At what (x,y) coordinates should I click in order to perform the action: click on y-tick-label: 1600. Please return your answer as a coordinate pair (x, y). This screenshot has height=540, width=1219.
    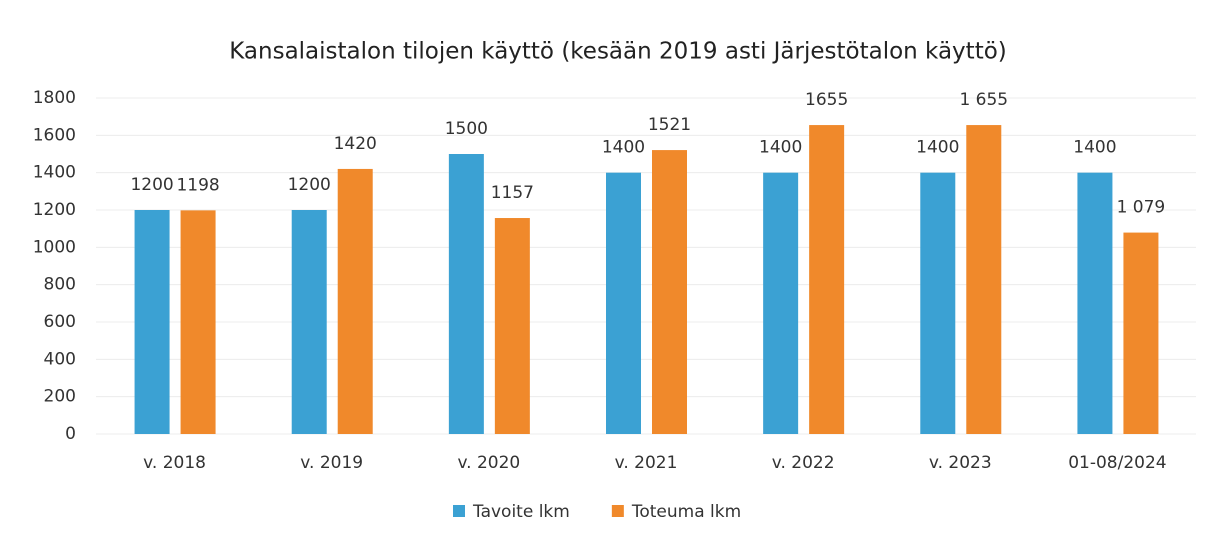
    Looking at the image, I should click on (54, 135).